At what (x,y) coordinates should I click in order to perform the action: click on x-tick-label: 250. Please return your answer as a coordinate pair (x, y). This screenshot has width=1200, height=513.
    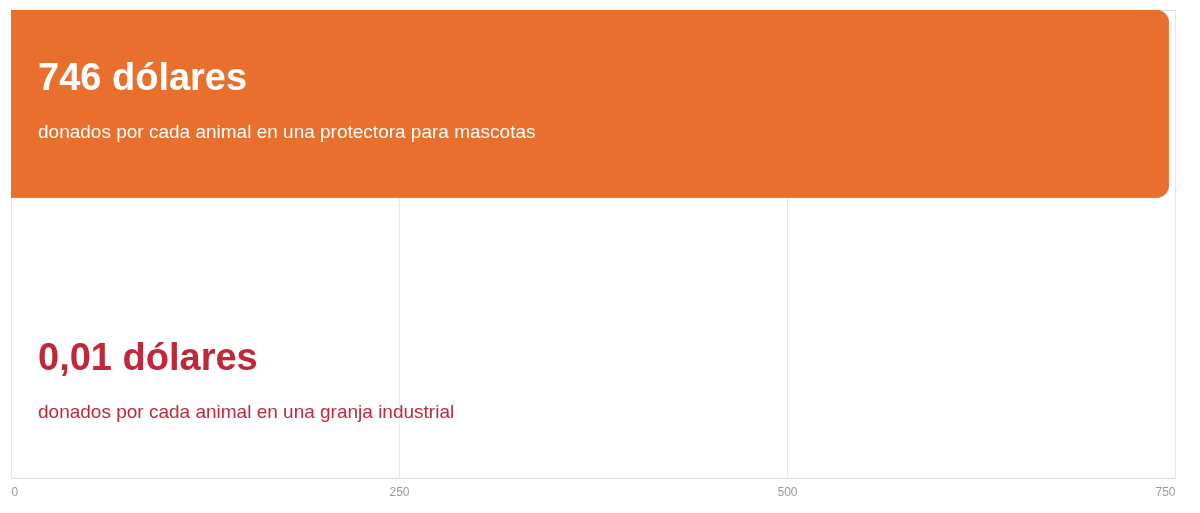
    Looking at the image, I should click on (399, 491).